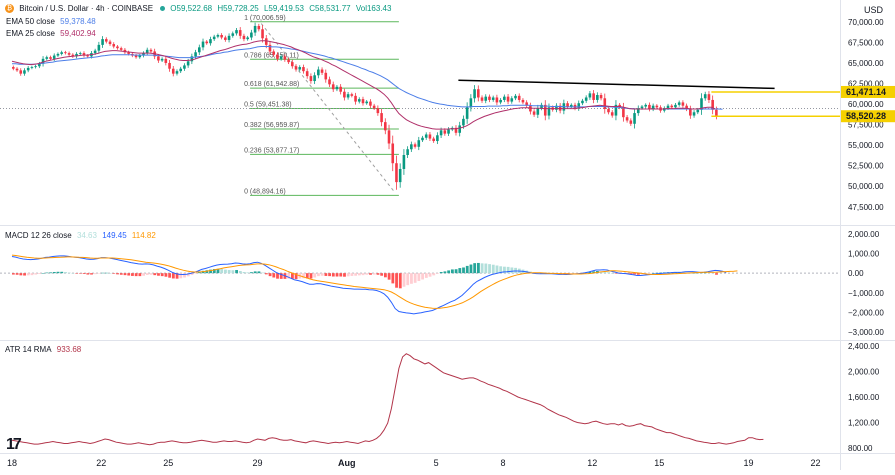  Describe the element at coordinates (592, 463) in the screenshot. I see `x-axis-tick: 12` at that location.